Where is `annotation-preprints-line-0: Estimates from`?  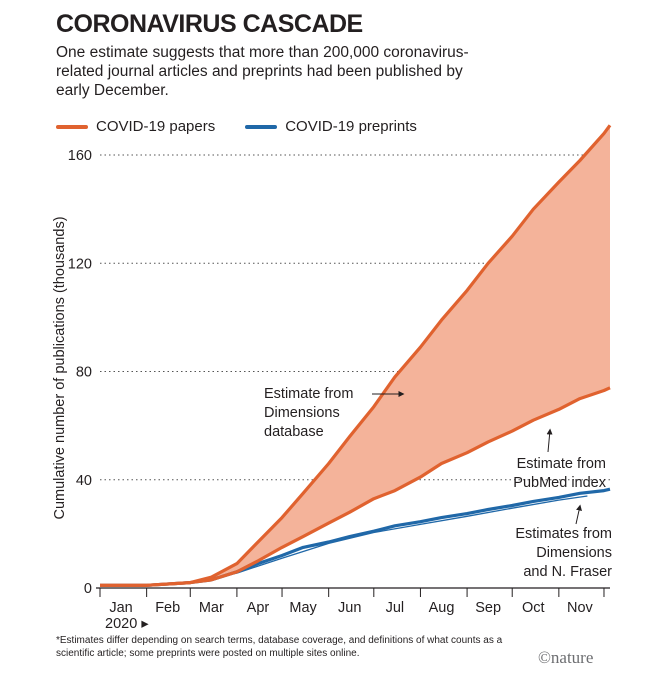
annotation-preprints-line-0: Estimates from is located at coordinates (563, 534).